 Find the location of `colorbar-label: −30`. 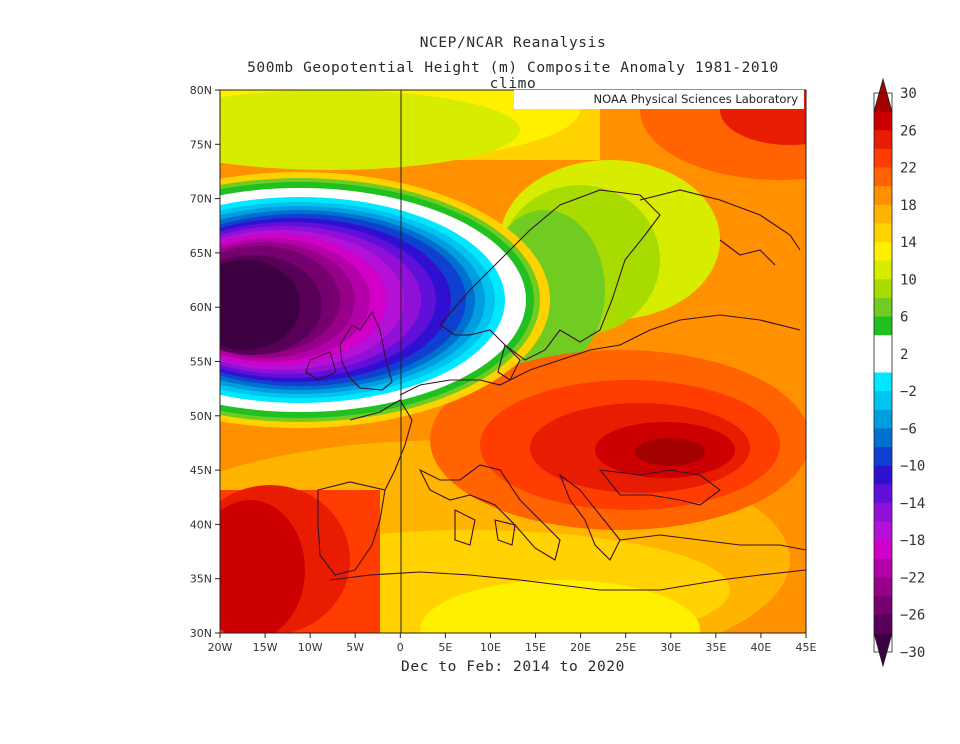

colorbar-label: −30 is located at coordinates (912, 653).